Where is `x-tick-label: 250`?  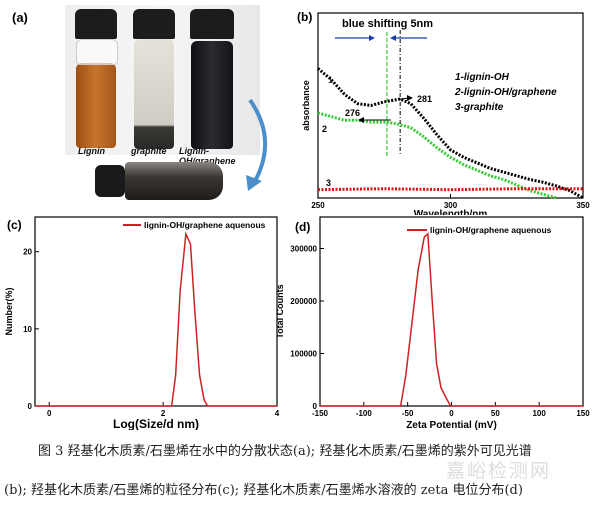
x-tick-label: 250 is located at coordinates (318, 205).